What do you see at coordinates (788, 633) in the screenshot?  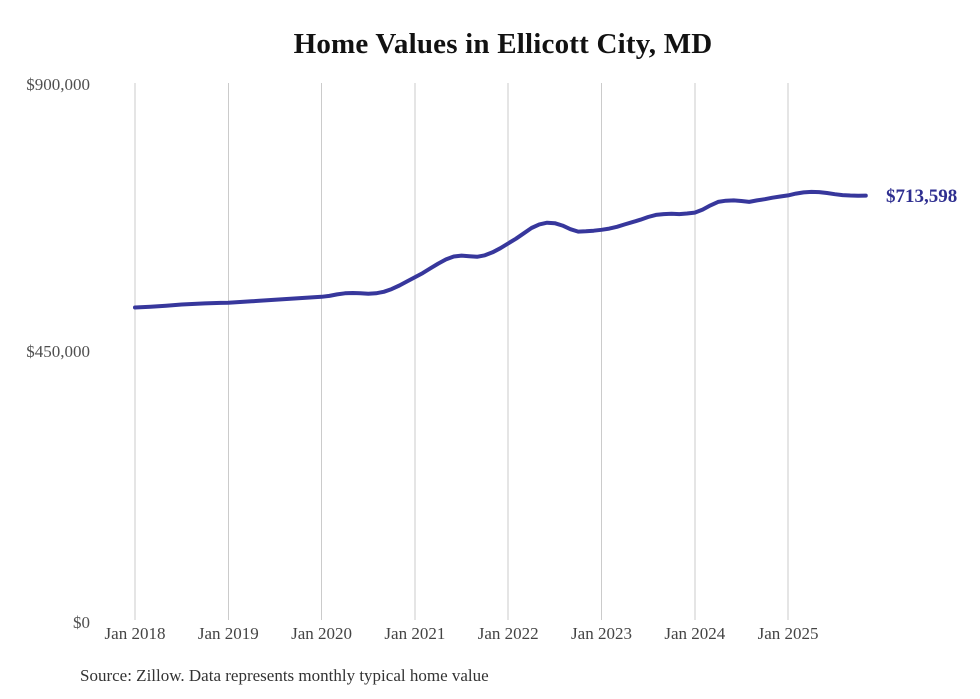 I see `x-tick-label: Jan 2025` at bounding box center [788, 633].